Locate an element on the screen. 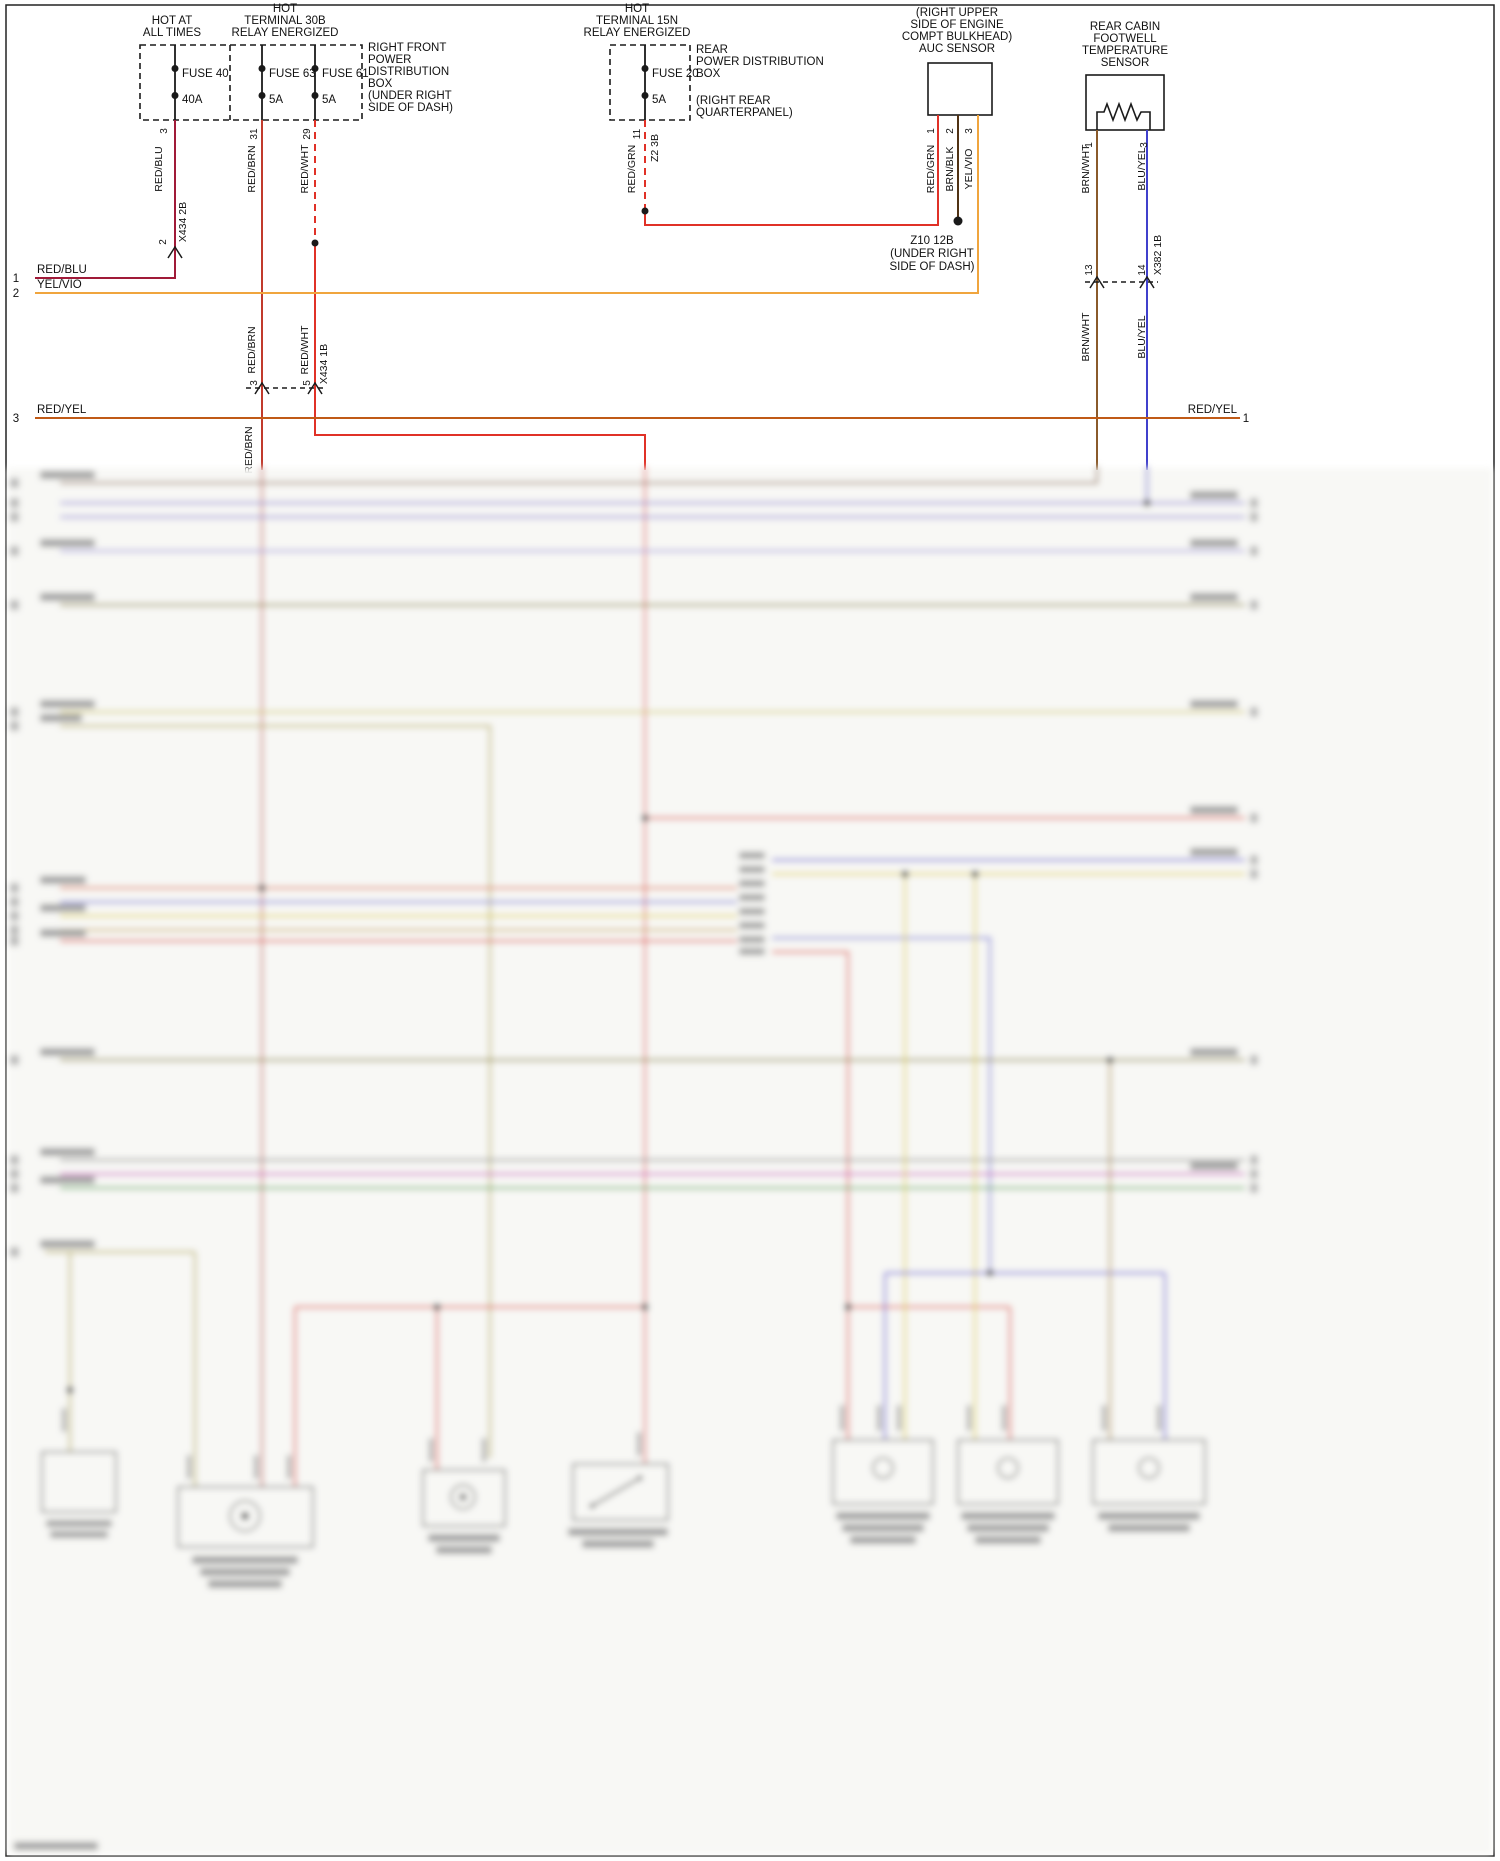  rear-cabin-sensor-title: FOOTWELL is located at coordinates (1125, 39).